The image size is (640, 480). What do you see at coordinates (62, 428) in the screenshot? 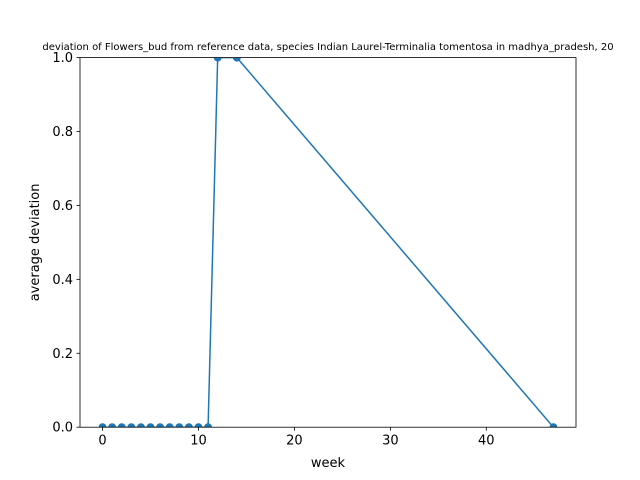
I see `y-tick-label: 0.0` at bounding box center [62, 428].